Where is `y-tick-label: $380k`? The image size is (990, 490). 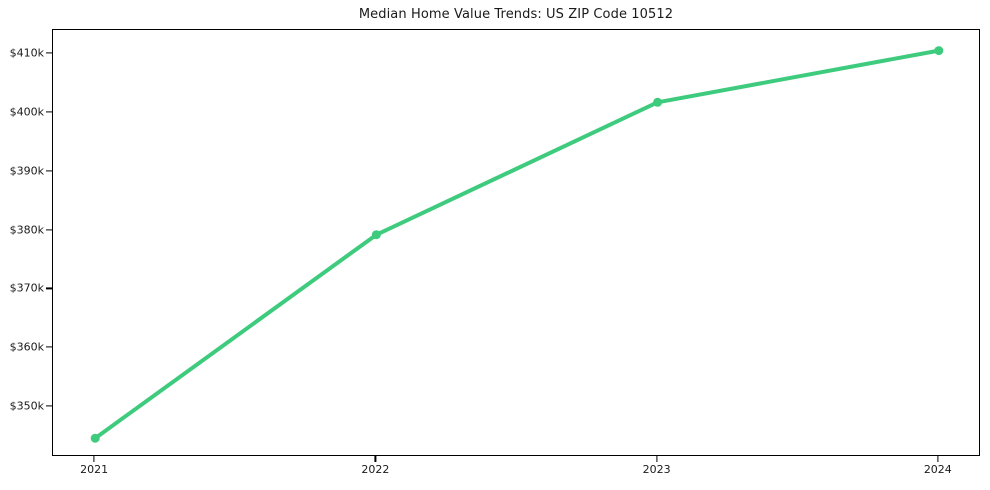 y-tick-label: $380k is located at coordinates (26, 230).